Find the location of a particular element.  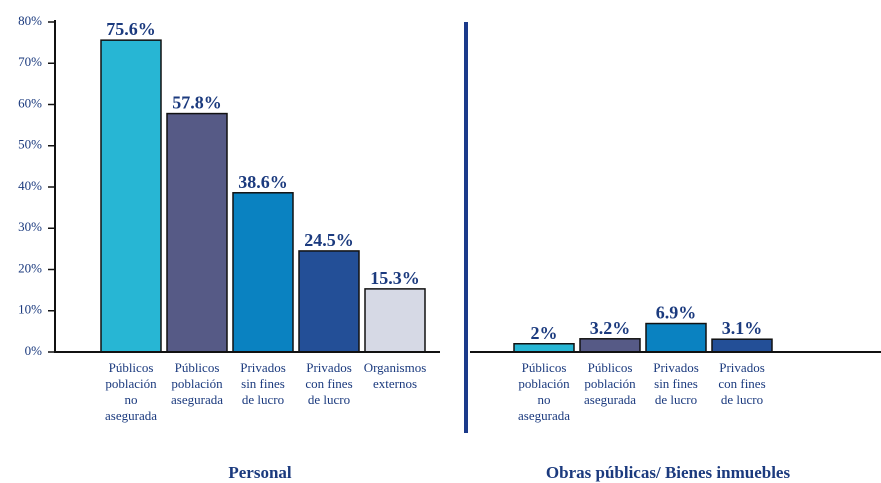

y-tick-label: 0% is located at coordinates (34, 350).